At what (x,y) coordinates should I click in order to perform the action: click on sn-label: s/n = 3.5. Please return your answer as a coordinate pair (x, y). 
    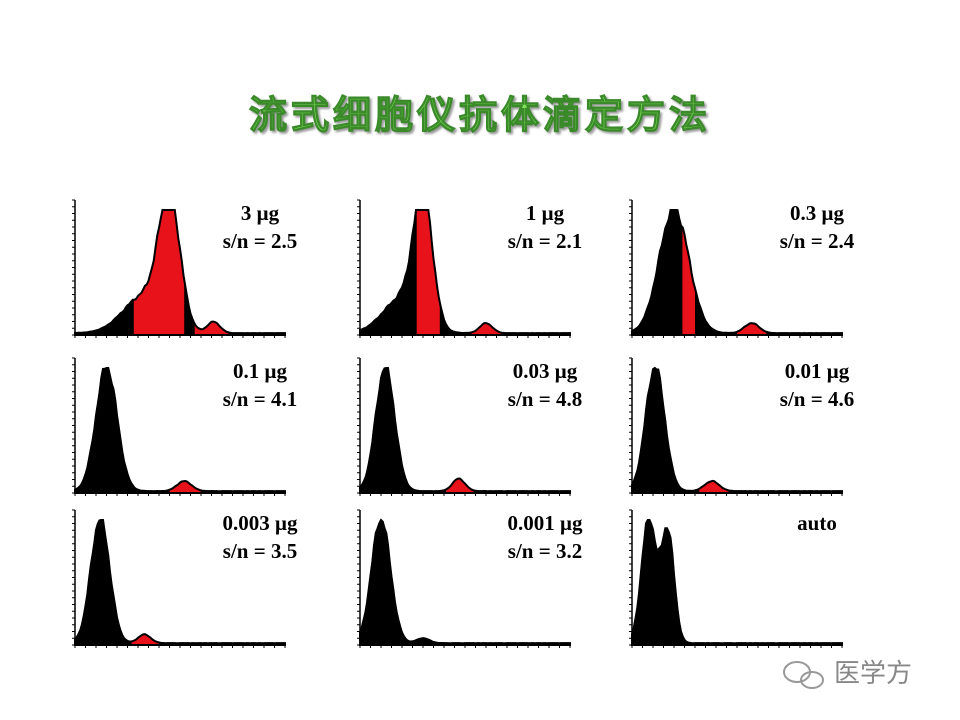
    Looking at the image, I should click on (260, 551).